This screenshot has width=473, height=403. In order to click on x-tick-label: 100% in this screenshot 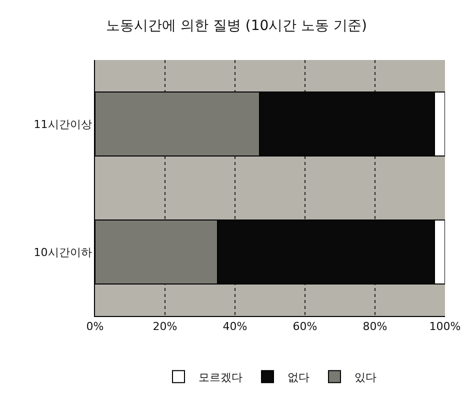, I will do `click(445, 327)`.